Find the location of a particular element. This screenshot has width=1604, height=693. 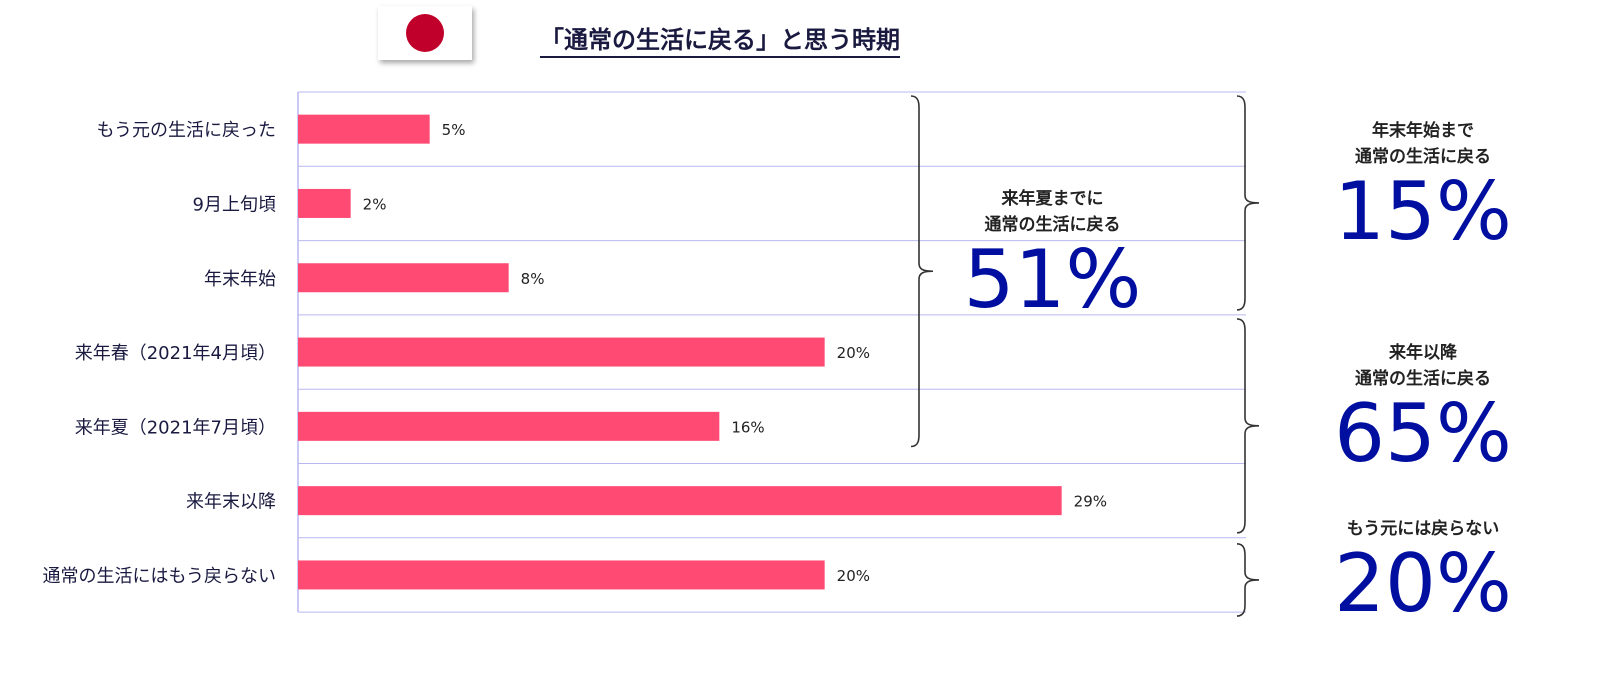

category-label: 来年春（2021年4月頃） is located at coordinates (175, 353).